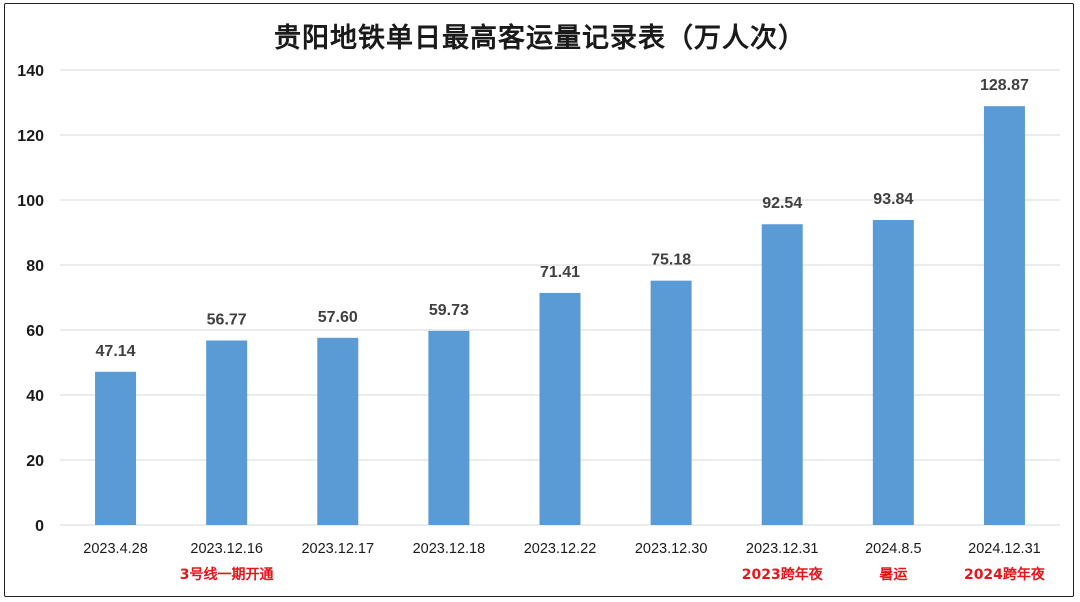  Describe the element at coordinates (893, 549) in the screenshot. I see `x-tick-label: 2024.8.5` at that location.